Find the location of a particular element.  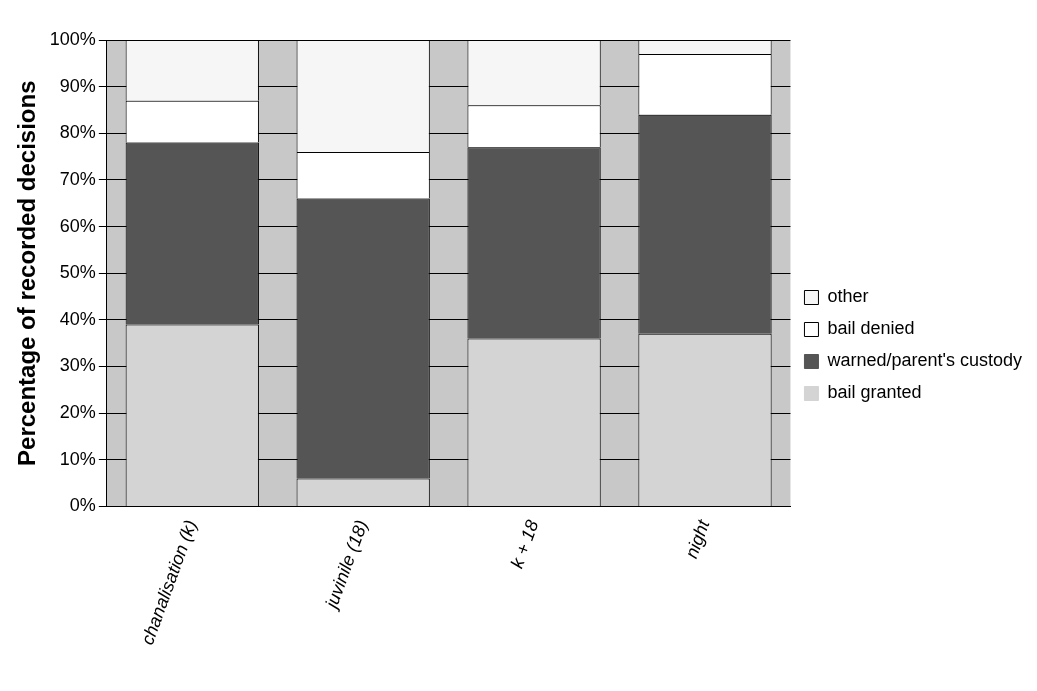

x-tick-label: k + 18 is located at coordinates (524, 544).